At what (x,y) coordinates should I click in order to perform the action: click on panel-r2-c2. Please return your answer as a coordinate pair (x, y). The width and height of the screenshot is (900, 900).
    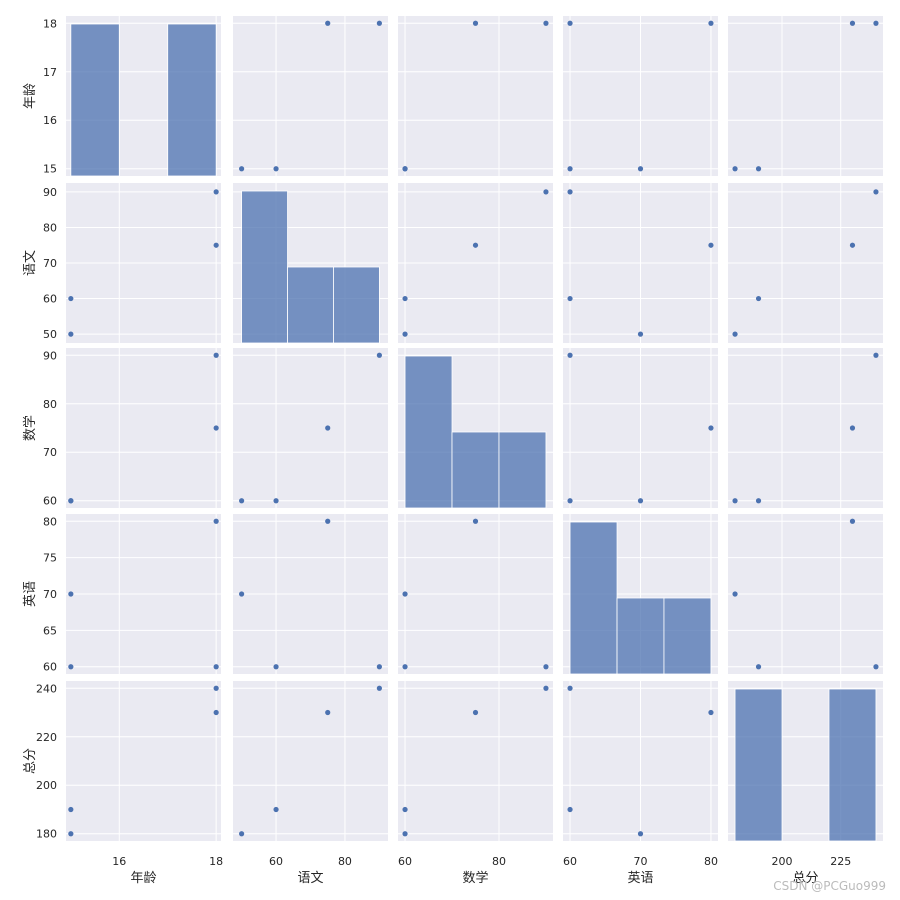
    Looking at the image, I should click on (475, 428).